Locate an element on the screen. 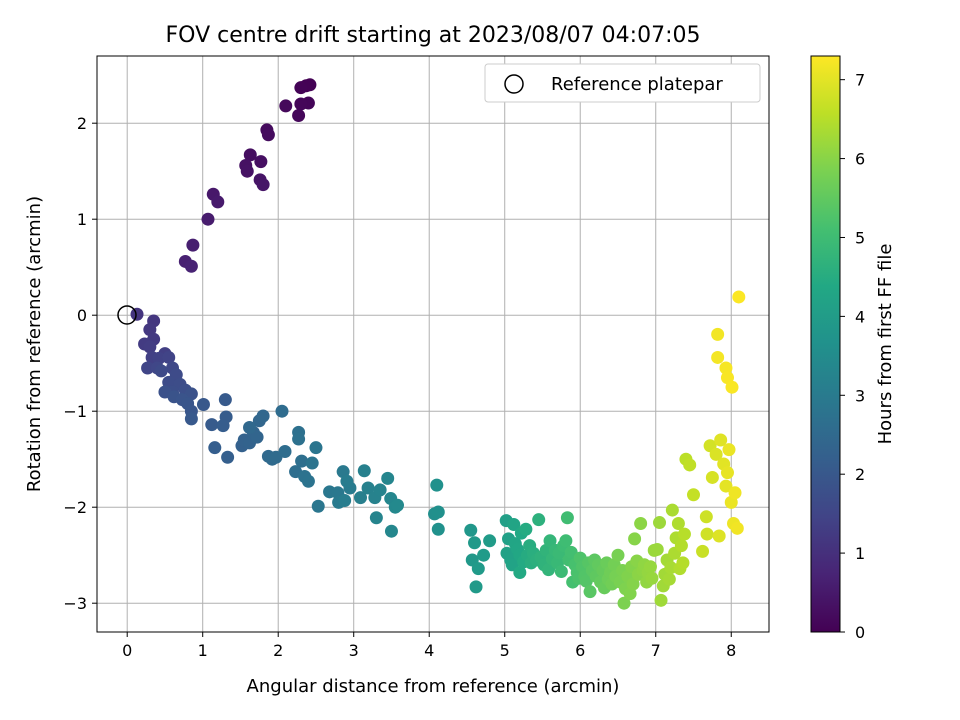 This screenshot has height=720, width=960. y-tick-label: 2 is located at coordinates (82, 123).